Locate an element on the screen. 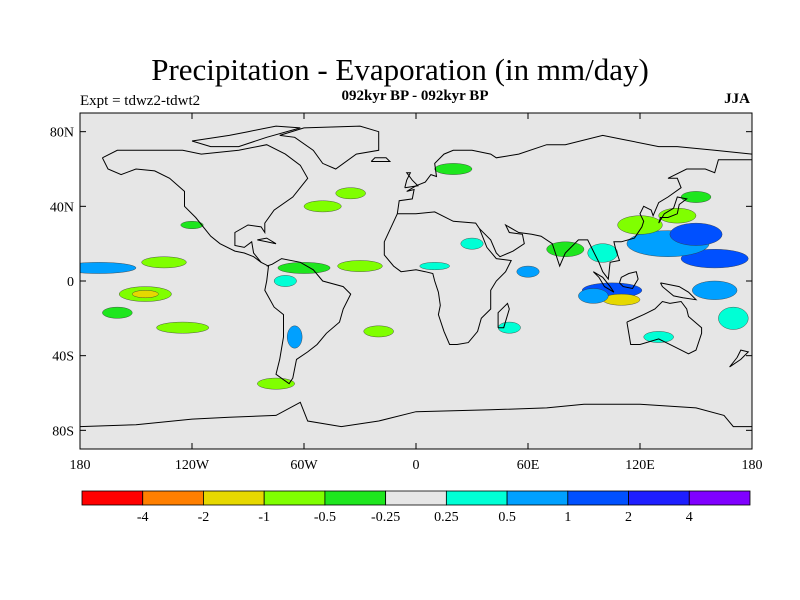 The image size is (800, 600). season-label: JJA is located at coordinates (737, 99).